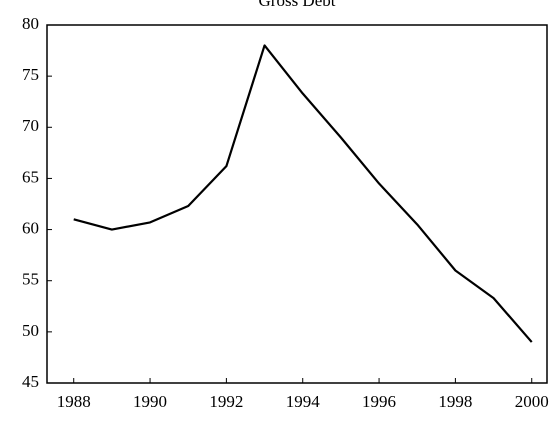 Image resolution: width=558 pixels, height=423 pixels. Describe the element at coordinates (297, 5) in the screenshot. I see `chart-title: Gross Debt` at that location.